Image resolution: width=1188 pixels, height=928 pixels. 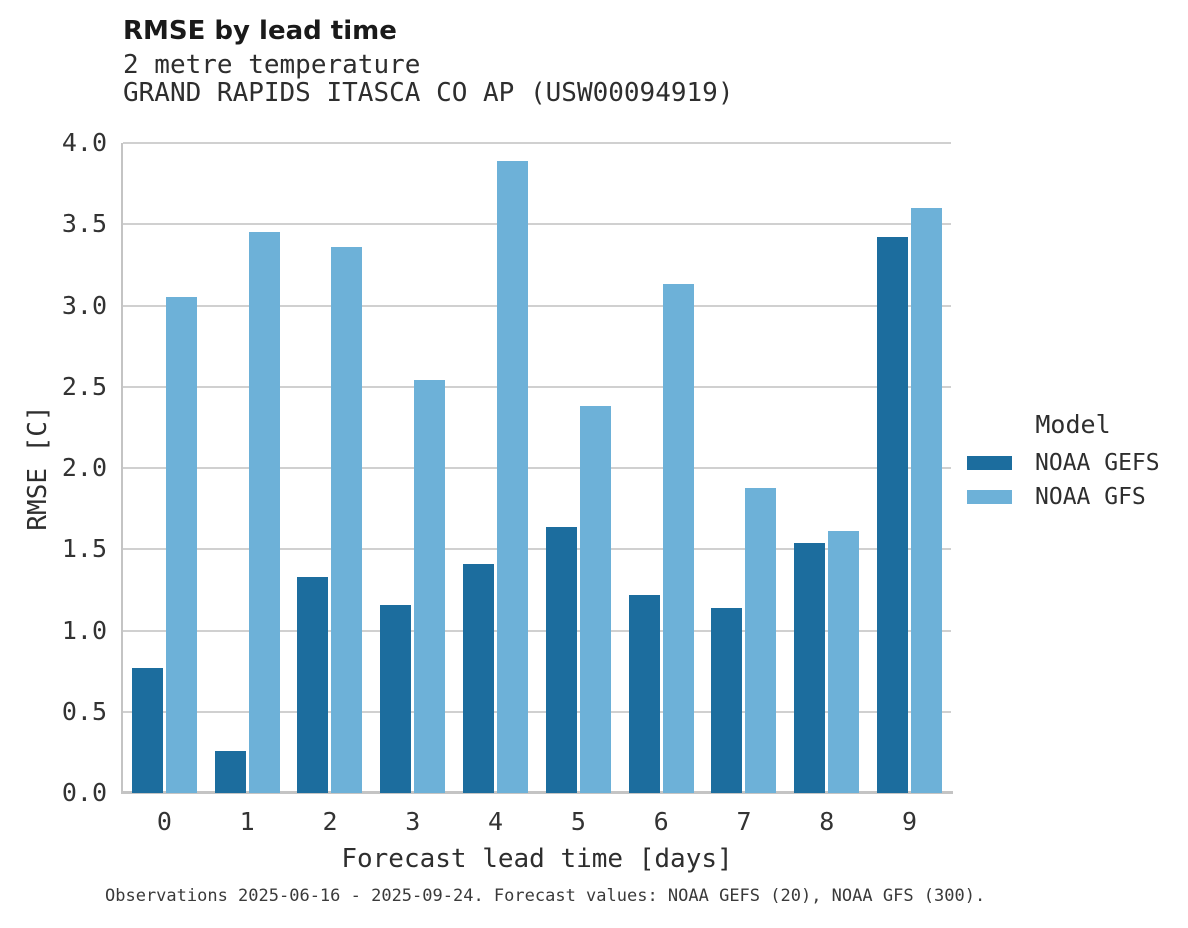 What do you see at coordinates (84, 630) in the screenshot?
I see `y-tick-label: 1.0` at bounding box center [84, 630].